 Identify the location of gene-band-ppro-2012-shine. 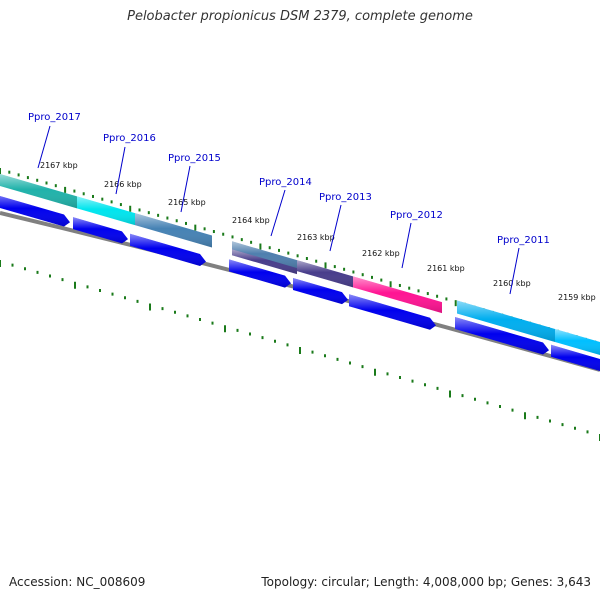
(397, 295).